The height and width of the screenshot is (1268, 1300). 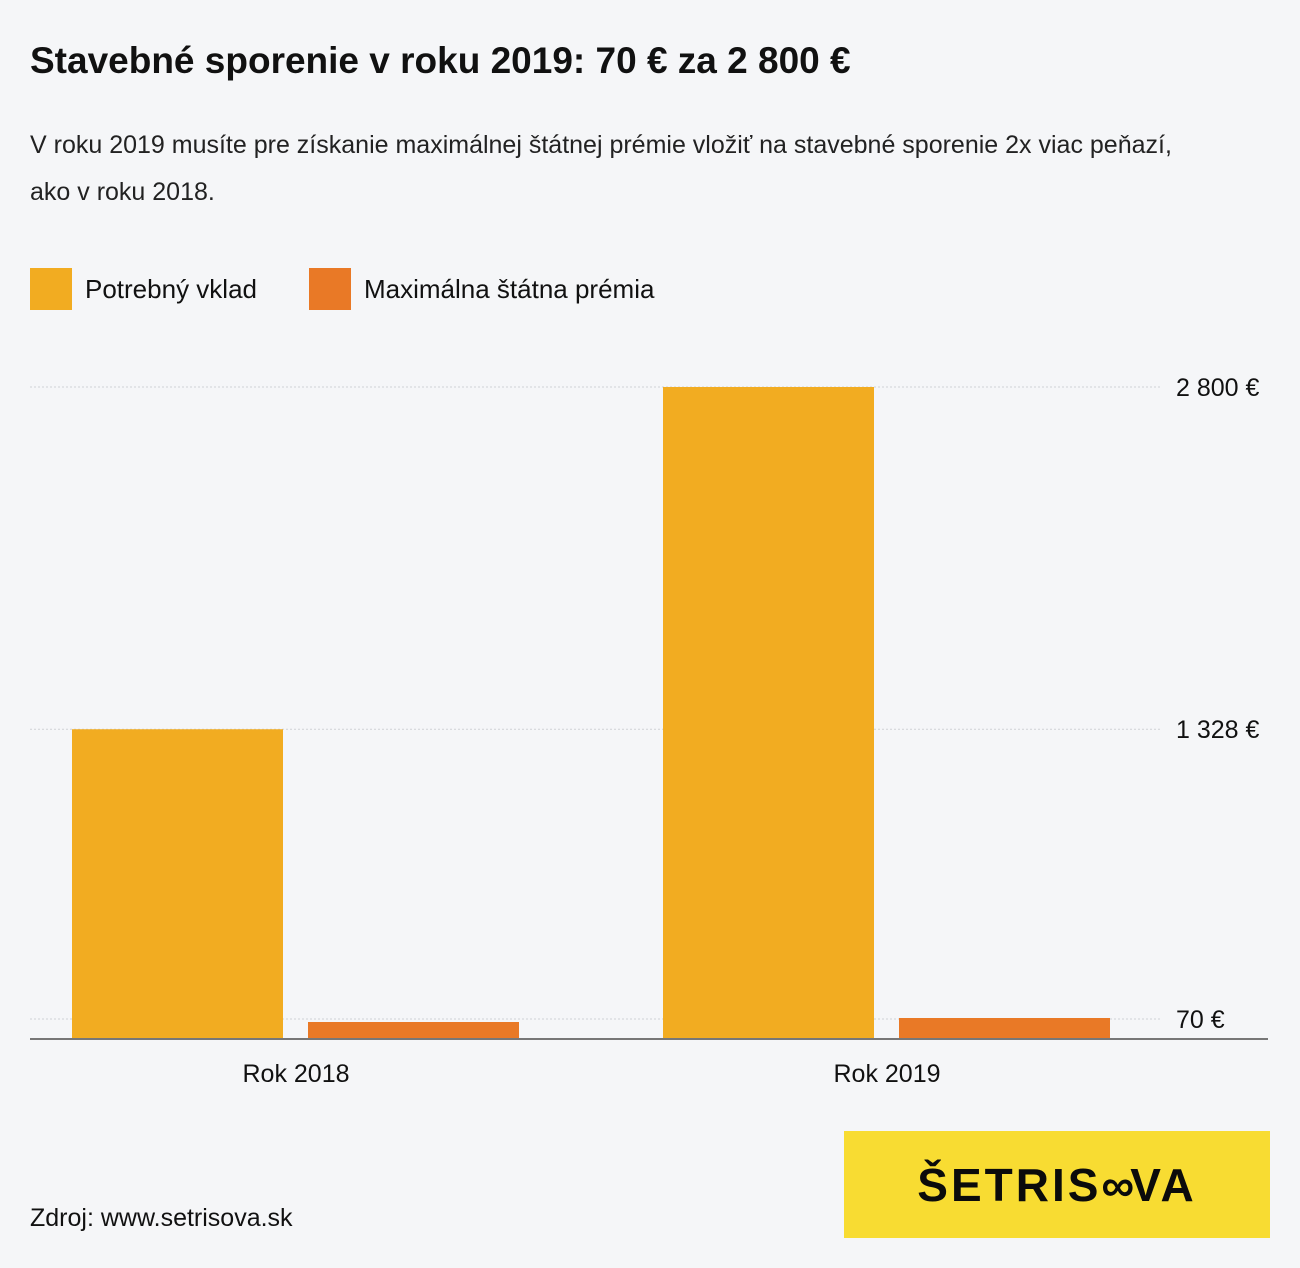 What do you see at coordinates (886, 1074) in the screenshot?
I see `x-tick-label: Rok 2019` at bounding box center [886, 1074].